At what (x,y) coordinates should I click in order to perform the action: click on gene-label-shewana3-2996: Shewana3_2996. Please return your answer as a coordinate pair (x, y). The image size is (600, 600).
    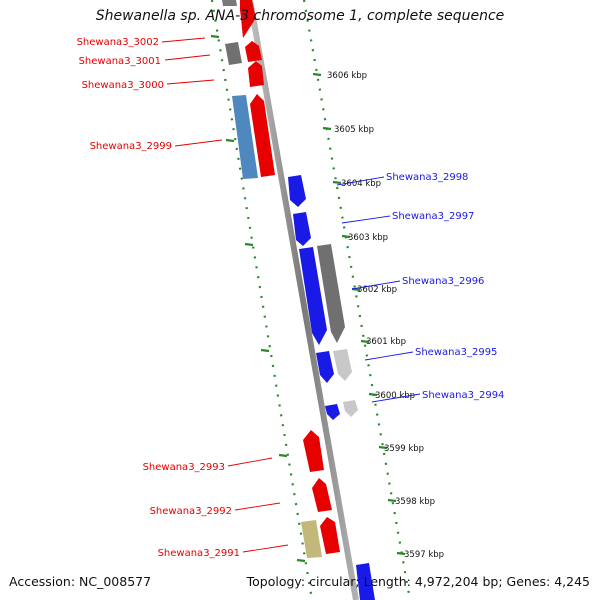
    Looking at the image, I should click on (443, 281).